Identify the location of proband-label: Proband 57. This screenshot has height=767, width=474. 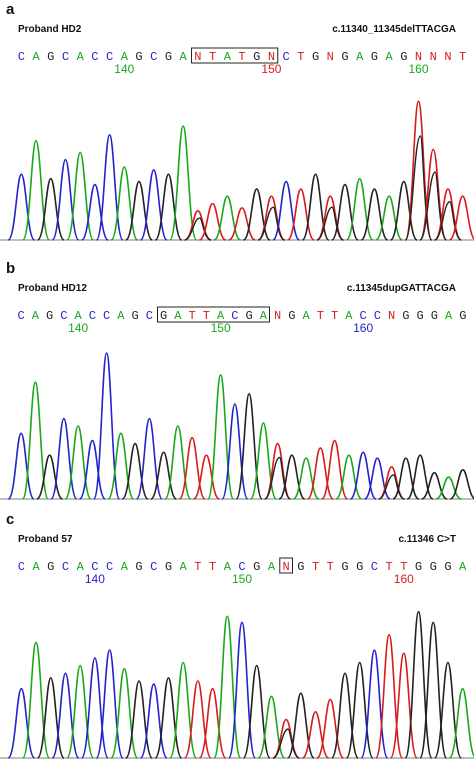
(45, 539).